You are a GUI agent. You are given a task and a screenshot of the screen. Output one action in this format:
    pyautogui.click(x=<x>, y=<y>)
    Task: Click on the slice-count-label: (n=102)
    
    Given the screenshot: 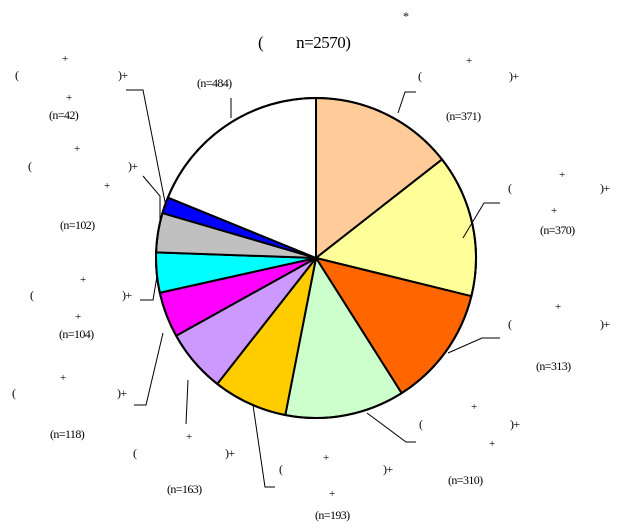 What is the action you would take?
    pyautogui.click(x=77, y=225)
    